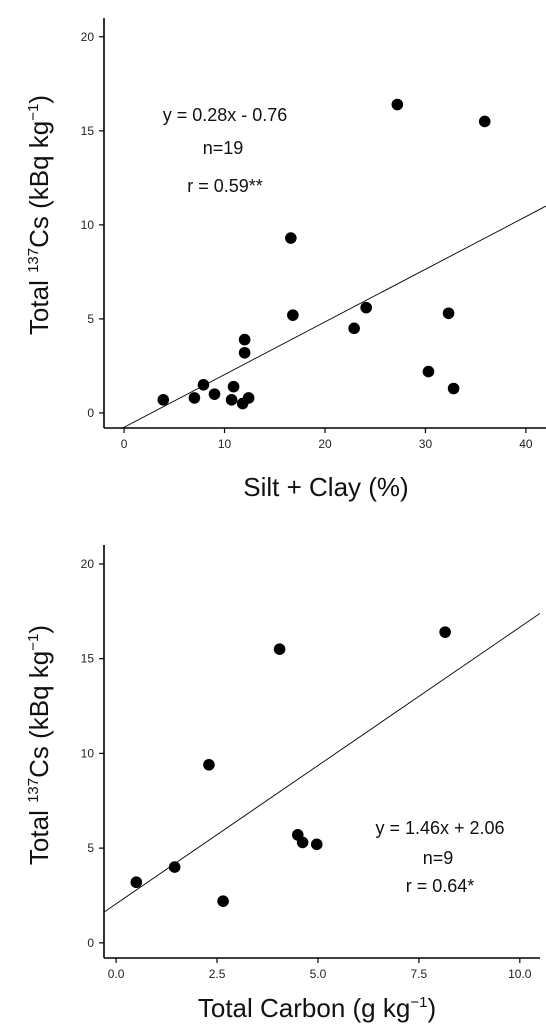 This screenshot has width=546, height=1029. What do you see at coordinates (225, 186) in the screenshot?
I see `r-annotation: r = 0.59**` at bounding box center [225, 186].